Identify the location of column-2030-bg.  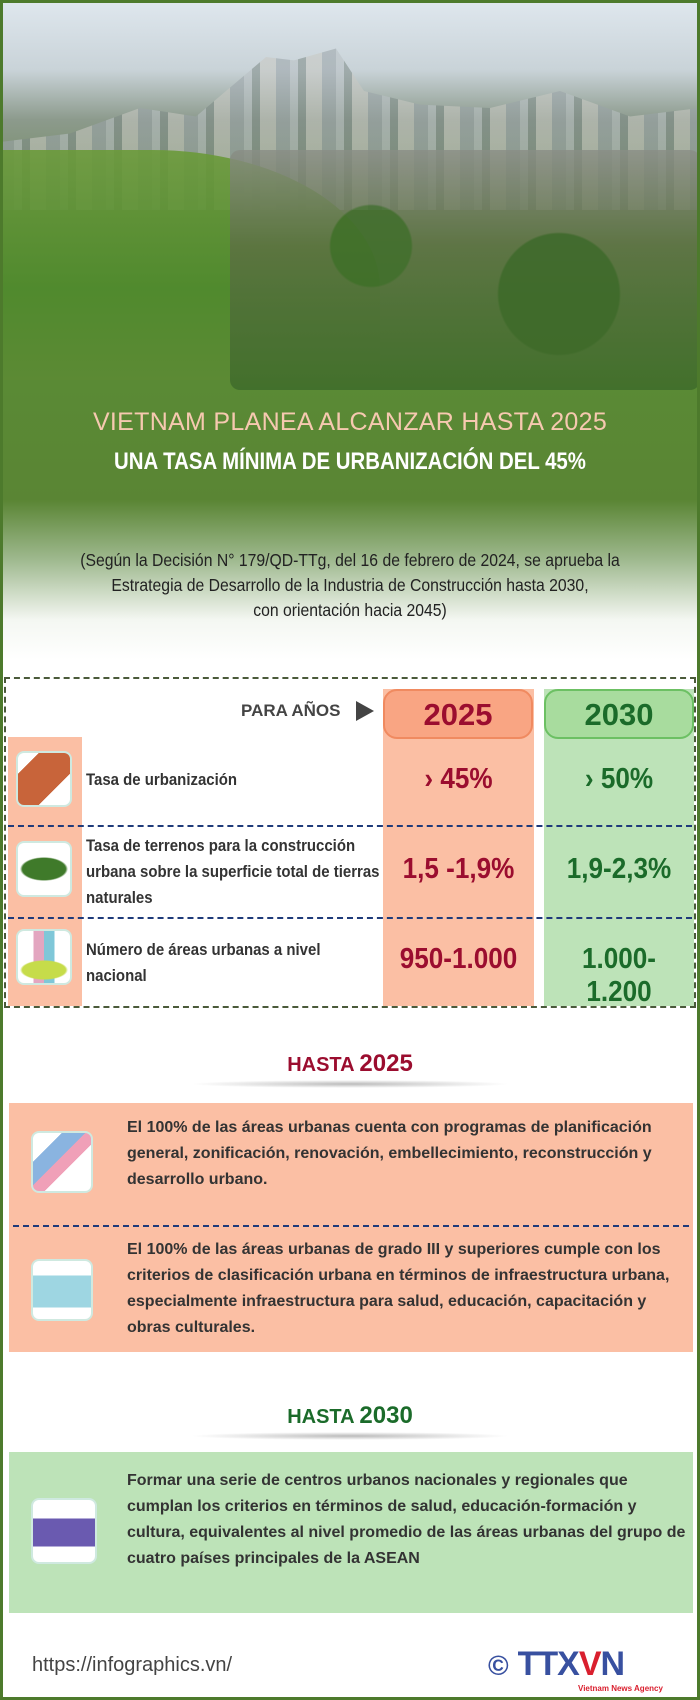
(619, 847).